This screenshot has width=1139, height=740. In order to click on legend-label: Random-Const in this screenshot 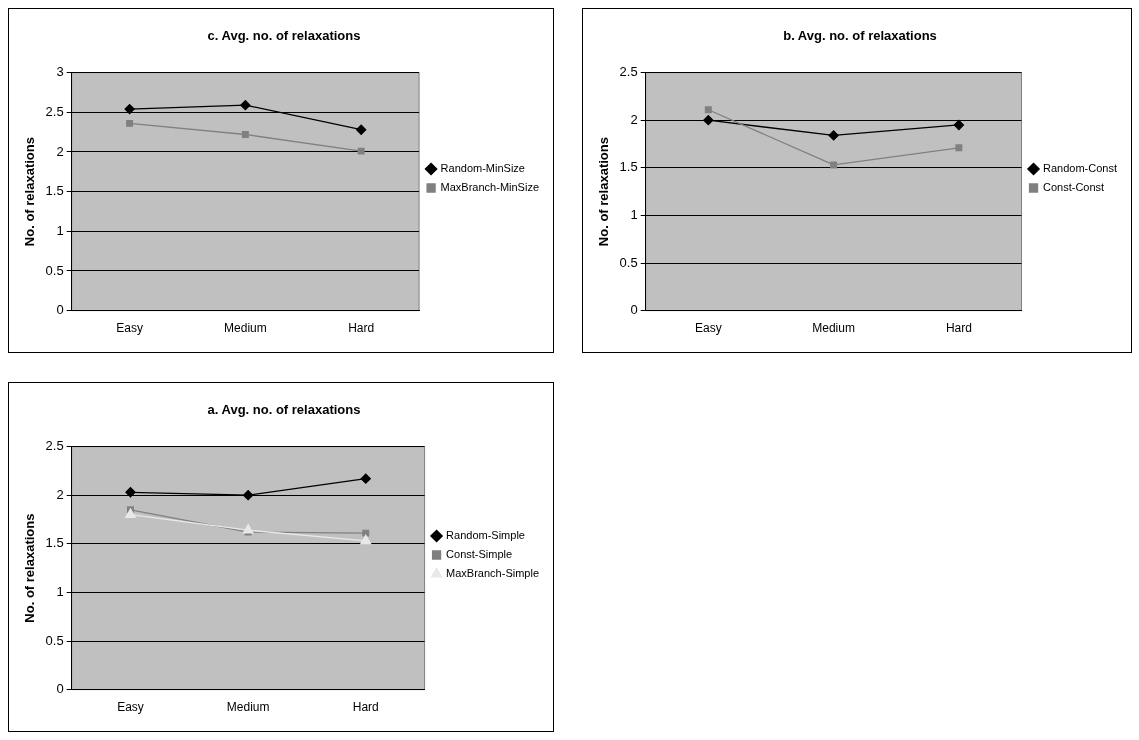, I will do `click(1080, 168)`.